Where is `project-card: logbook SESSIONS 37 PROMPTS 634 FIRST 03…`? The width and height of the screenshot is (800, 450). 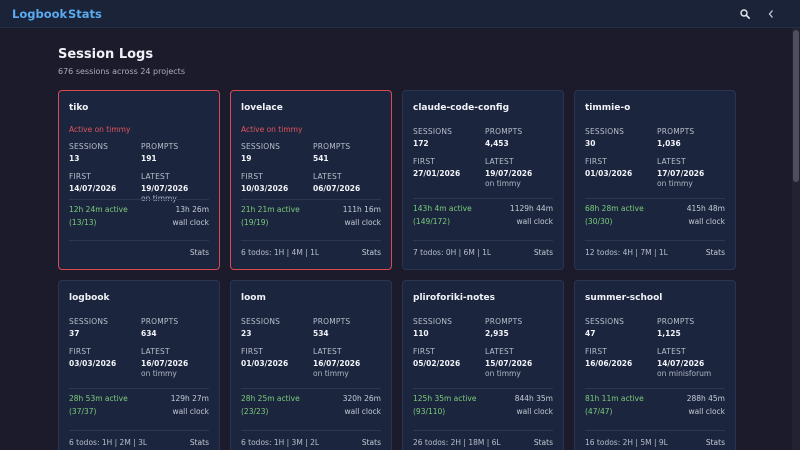
project-card: logbook SESSIONS 37 PROMPTS 634 FIRST 03… is located at coordinates (139, 365).